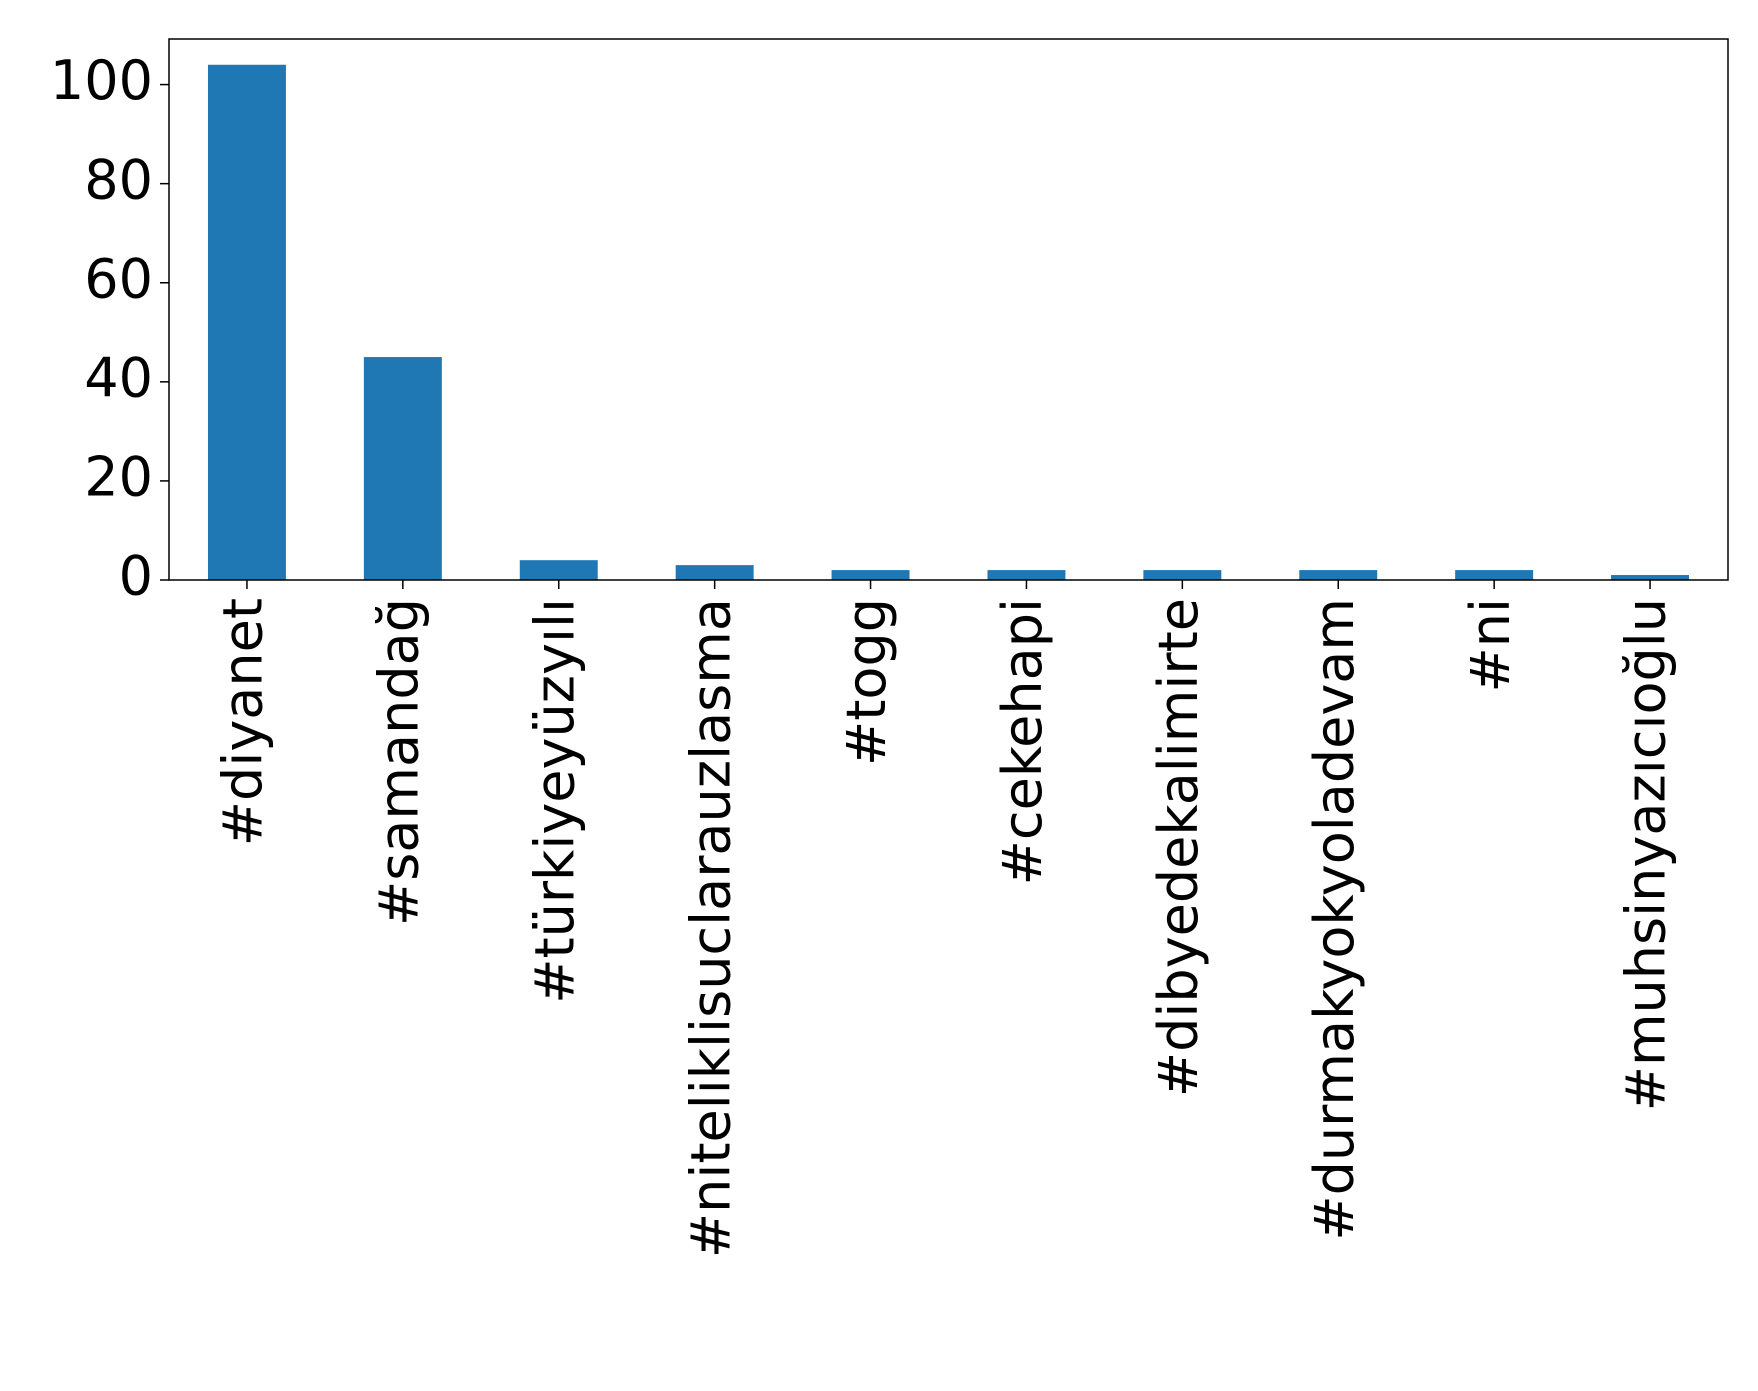 The width and height of the screenshot is (1758, 1391). Describe the element at coordinates (554, 801) in the screenshot. I see `x-tick-label: #türkiyeyüzyılı` at that location.